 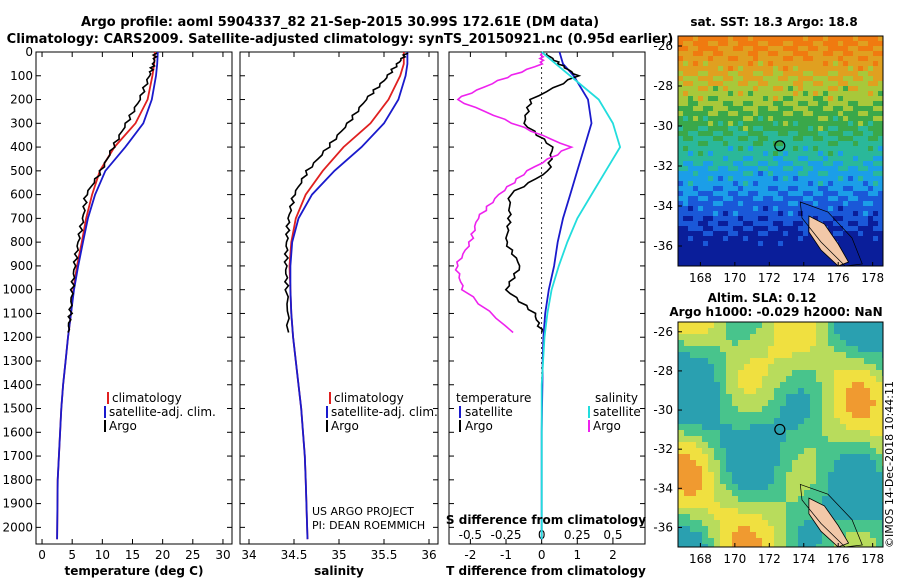 I want to click on sla-map-frame, so click(x=780, y=434).